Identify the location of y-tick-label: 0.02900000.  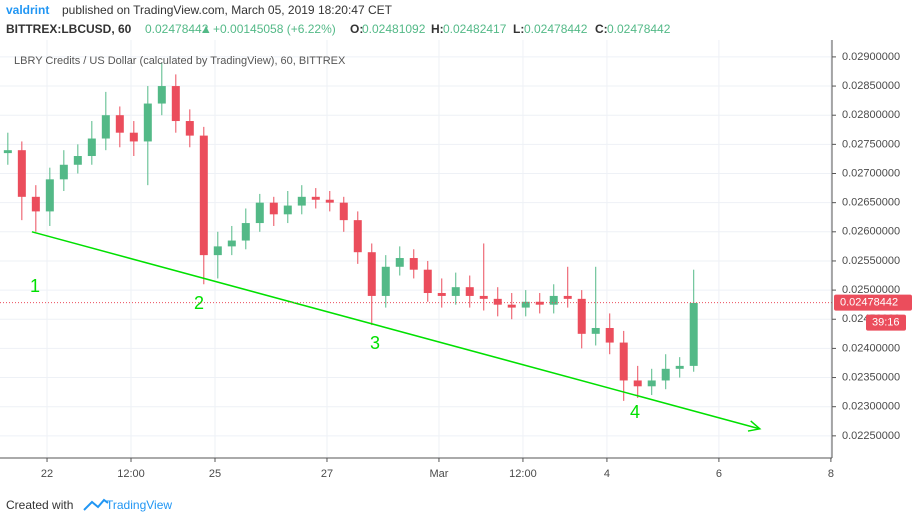
(871, 57).